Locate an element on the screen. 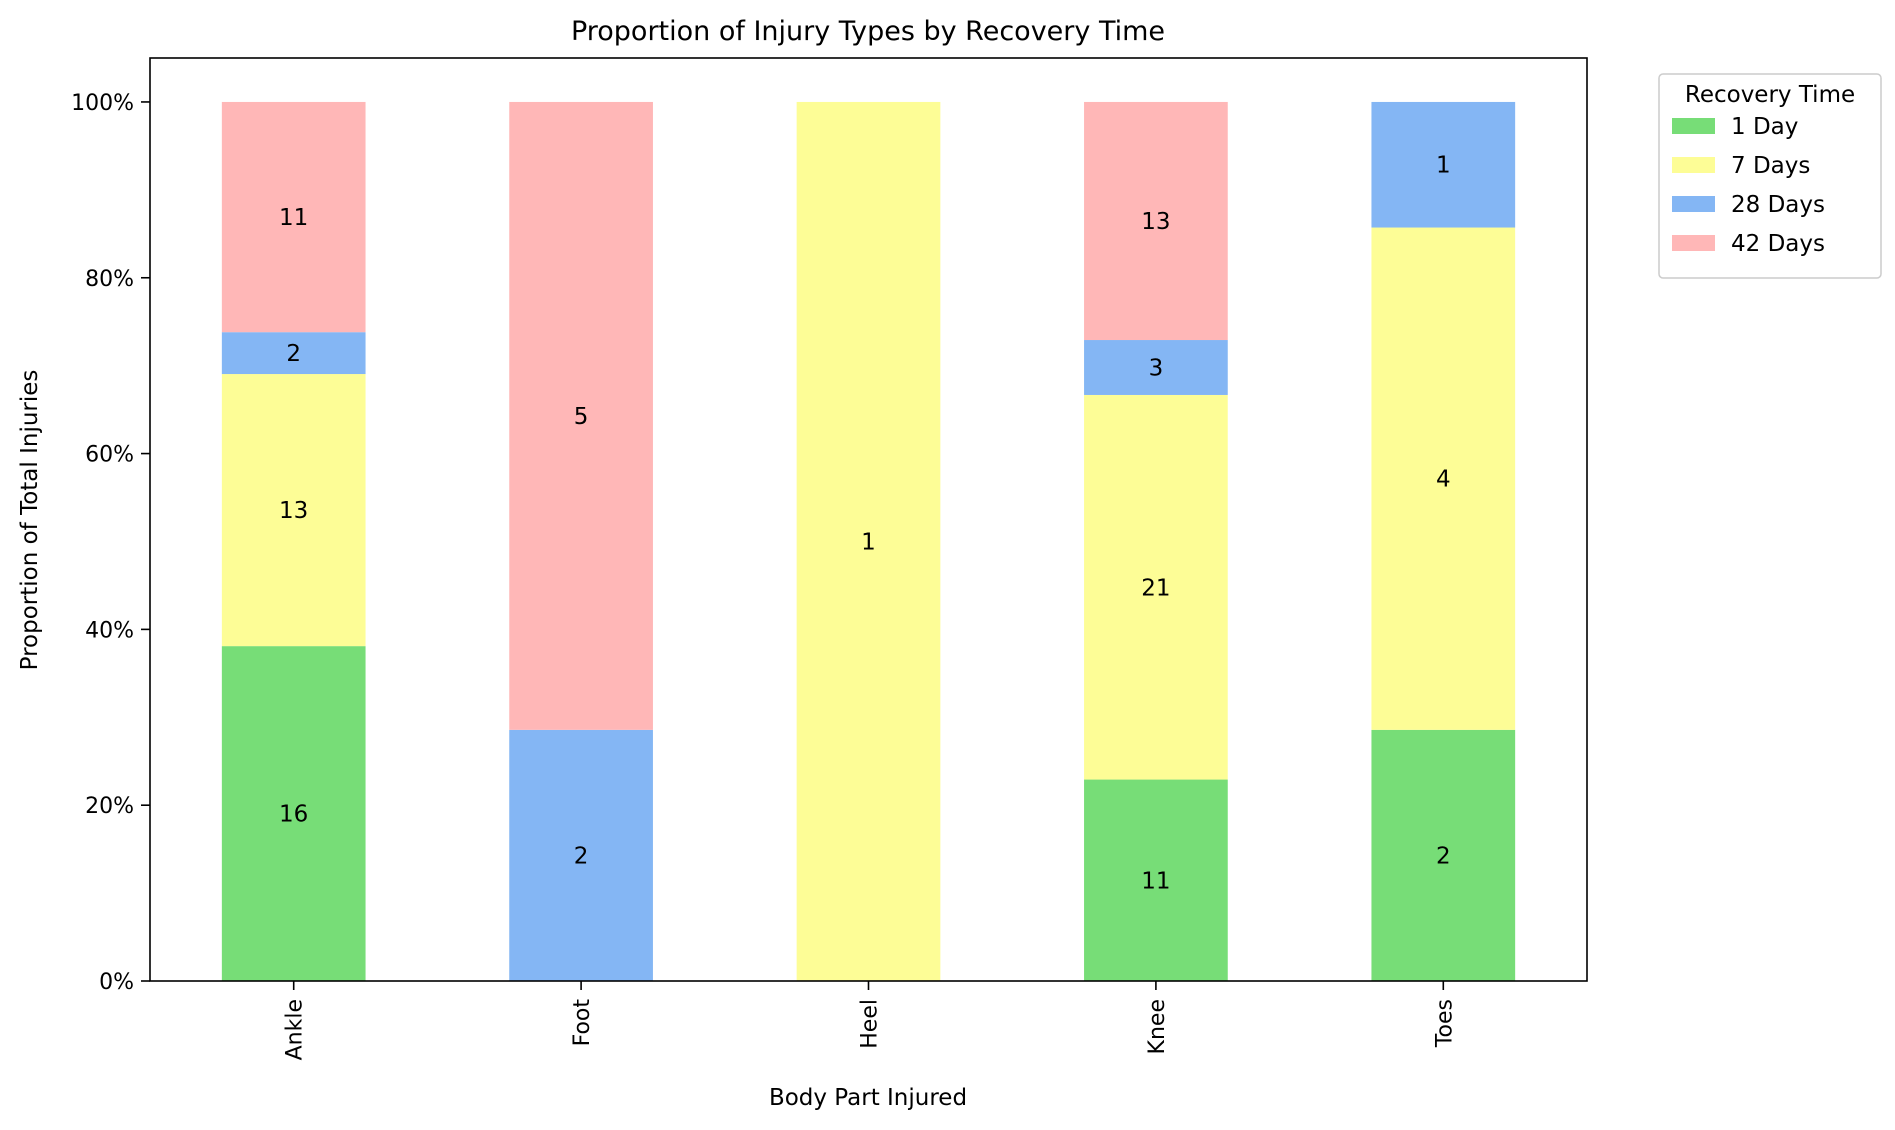 This screenshot has height=1130, width=1895. bar-foot-42-days is located at coordinates (581, 415).